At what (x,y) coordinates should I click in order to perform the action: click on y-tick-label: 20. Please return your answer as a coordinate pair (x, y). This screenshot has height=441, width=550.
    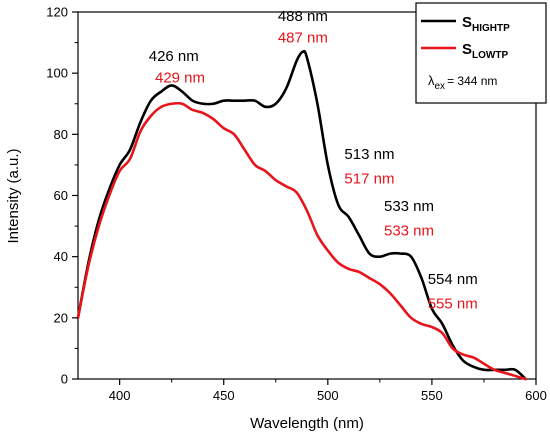
    Looking at the image, I should click on (61, 317).